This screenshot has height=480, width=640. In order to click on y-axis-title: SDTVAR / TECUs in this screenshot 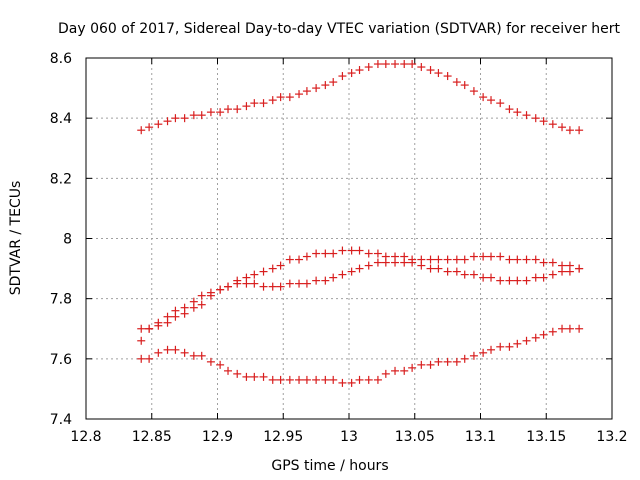, I will do `click(16, 238)`.